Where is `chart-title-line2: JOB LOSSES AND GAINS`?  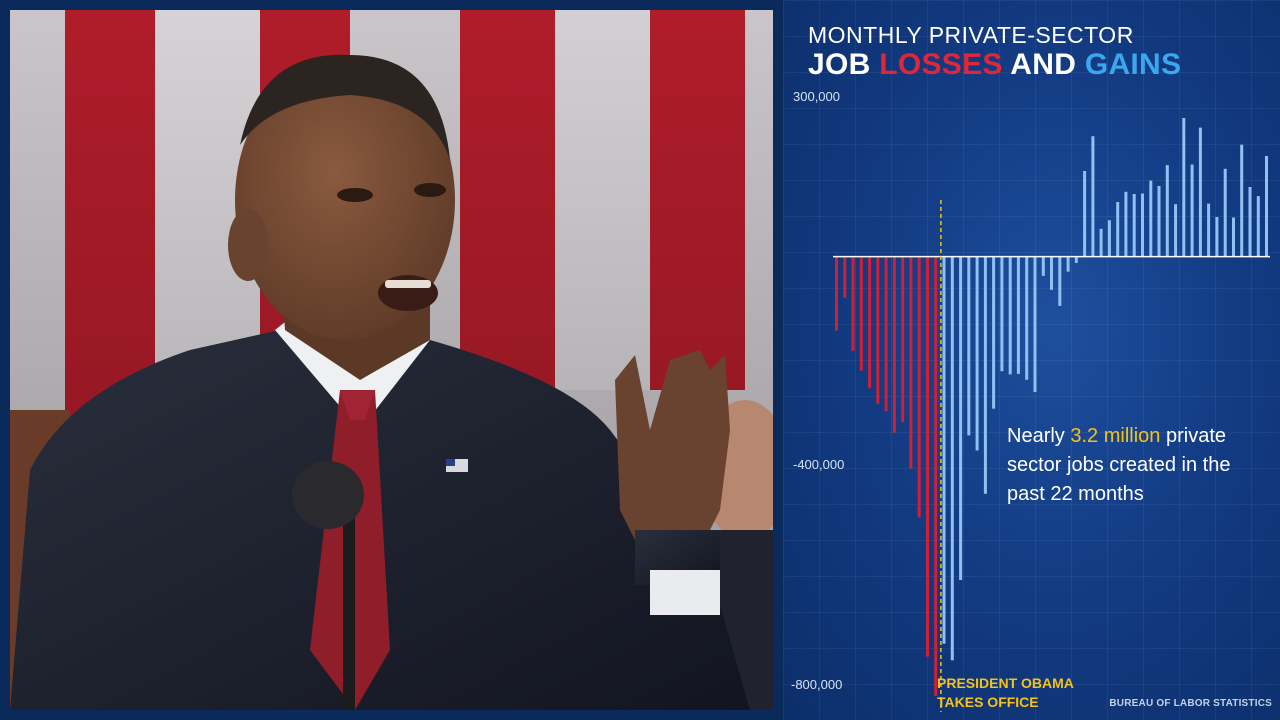 chart-title-line2: JOB LOSSES AND GAINS is located at coordinates (994, 65).